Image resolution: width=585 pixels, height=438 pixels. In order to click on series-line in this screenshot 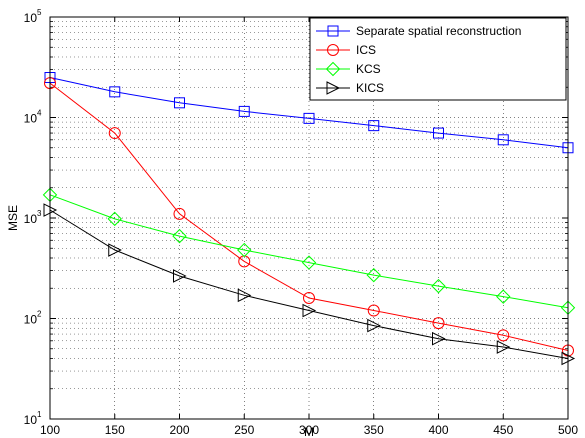, I will do `click(309, 113)`.